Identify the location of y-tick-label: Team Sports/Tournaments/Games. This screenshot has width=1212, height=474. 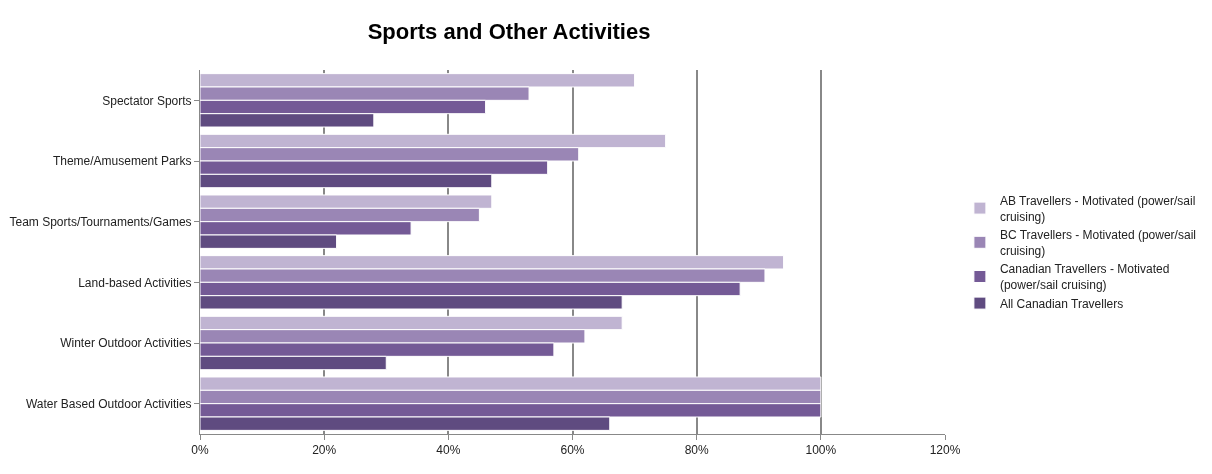
(100, 221).